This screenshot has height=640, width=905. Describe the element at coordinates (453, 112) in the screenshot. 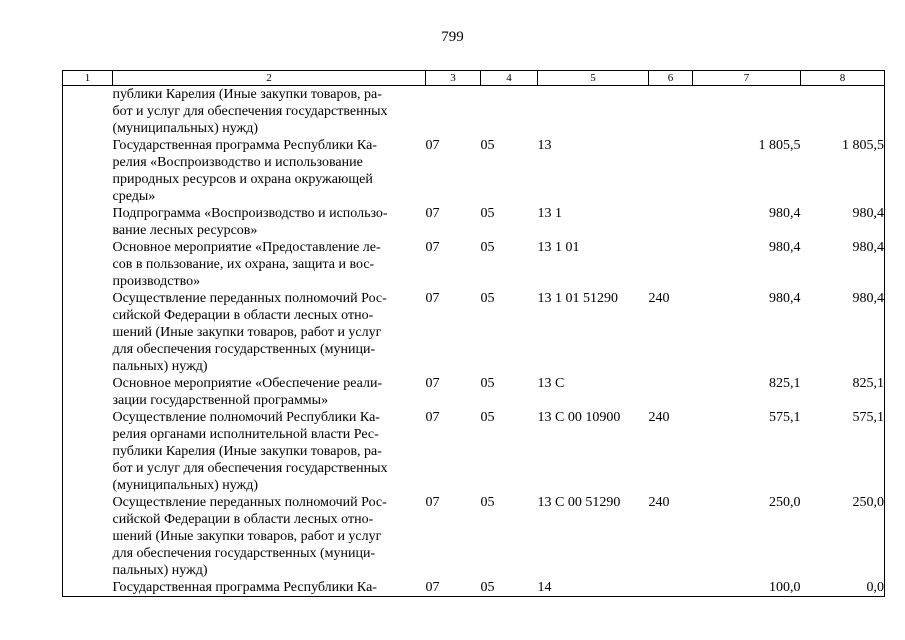

I see `cell-section-code` at that location.